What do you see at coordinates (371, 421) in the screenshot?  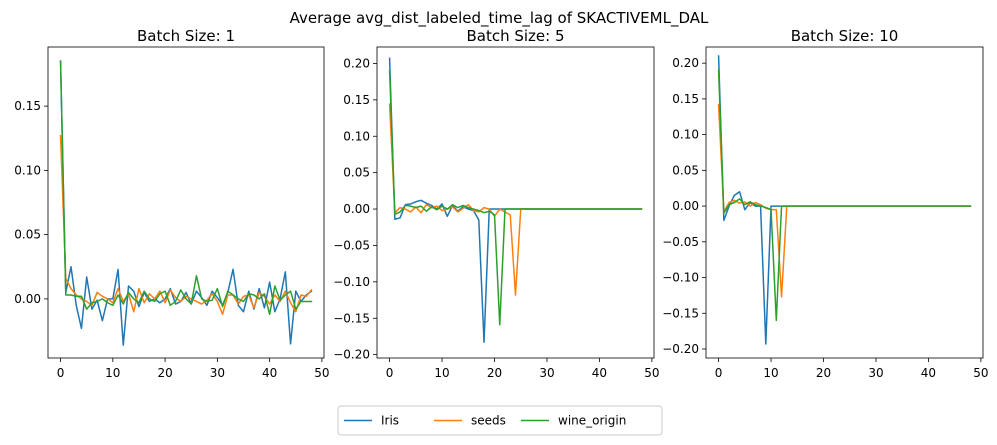 I see `legend-entry: Iris` at bounding box center [371, 421].